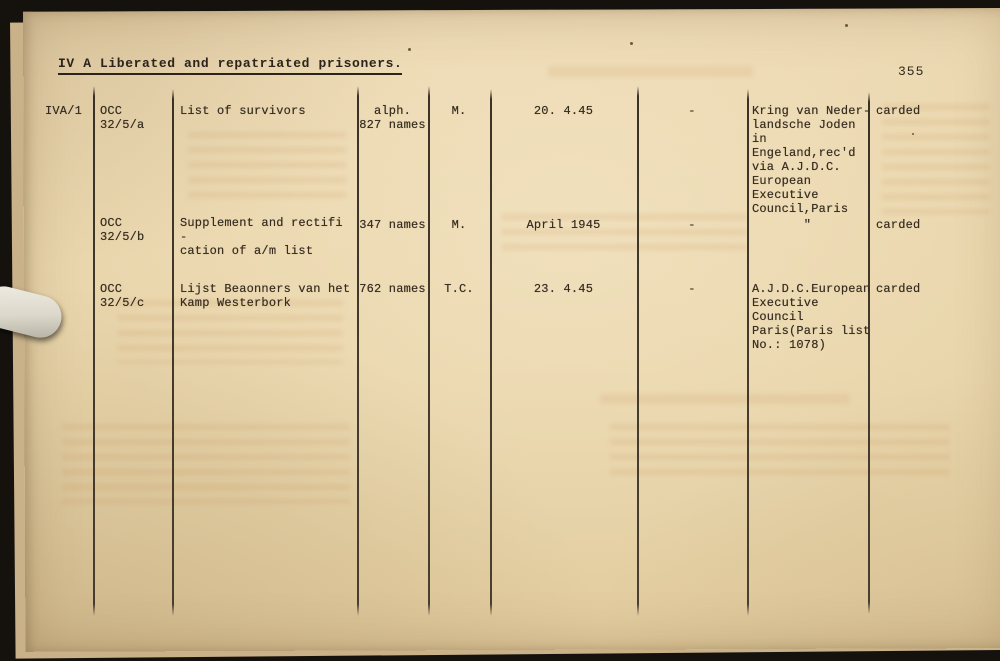  Describe the element at coordinates (243, 111) in the screenshot. I see `row-title: List of survivors` at that location.